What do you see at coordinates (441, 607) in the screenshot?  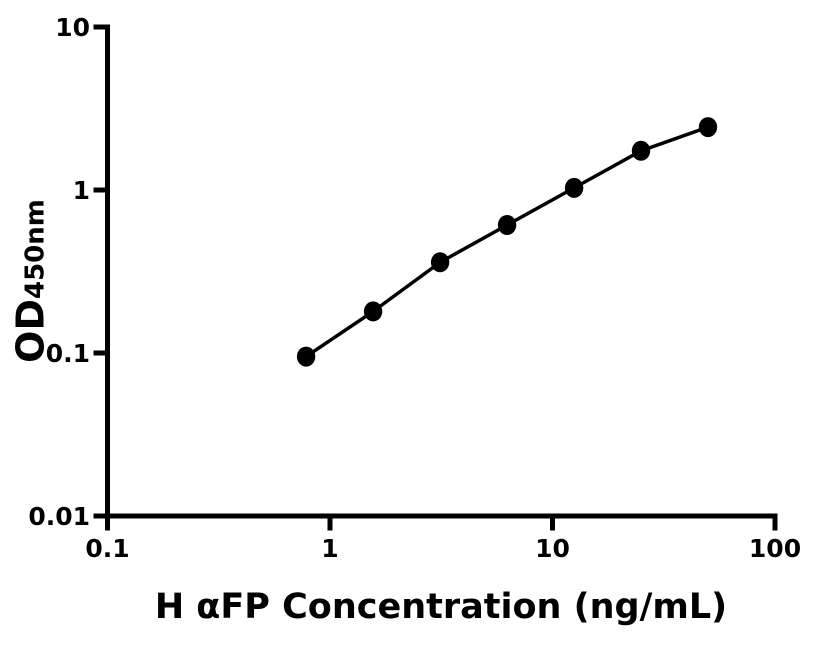 I see `x-axis-title: H αFP Concentration (ng/mL)` at bounding box center [441, 607].